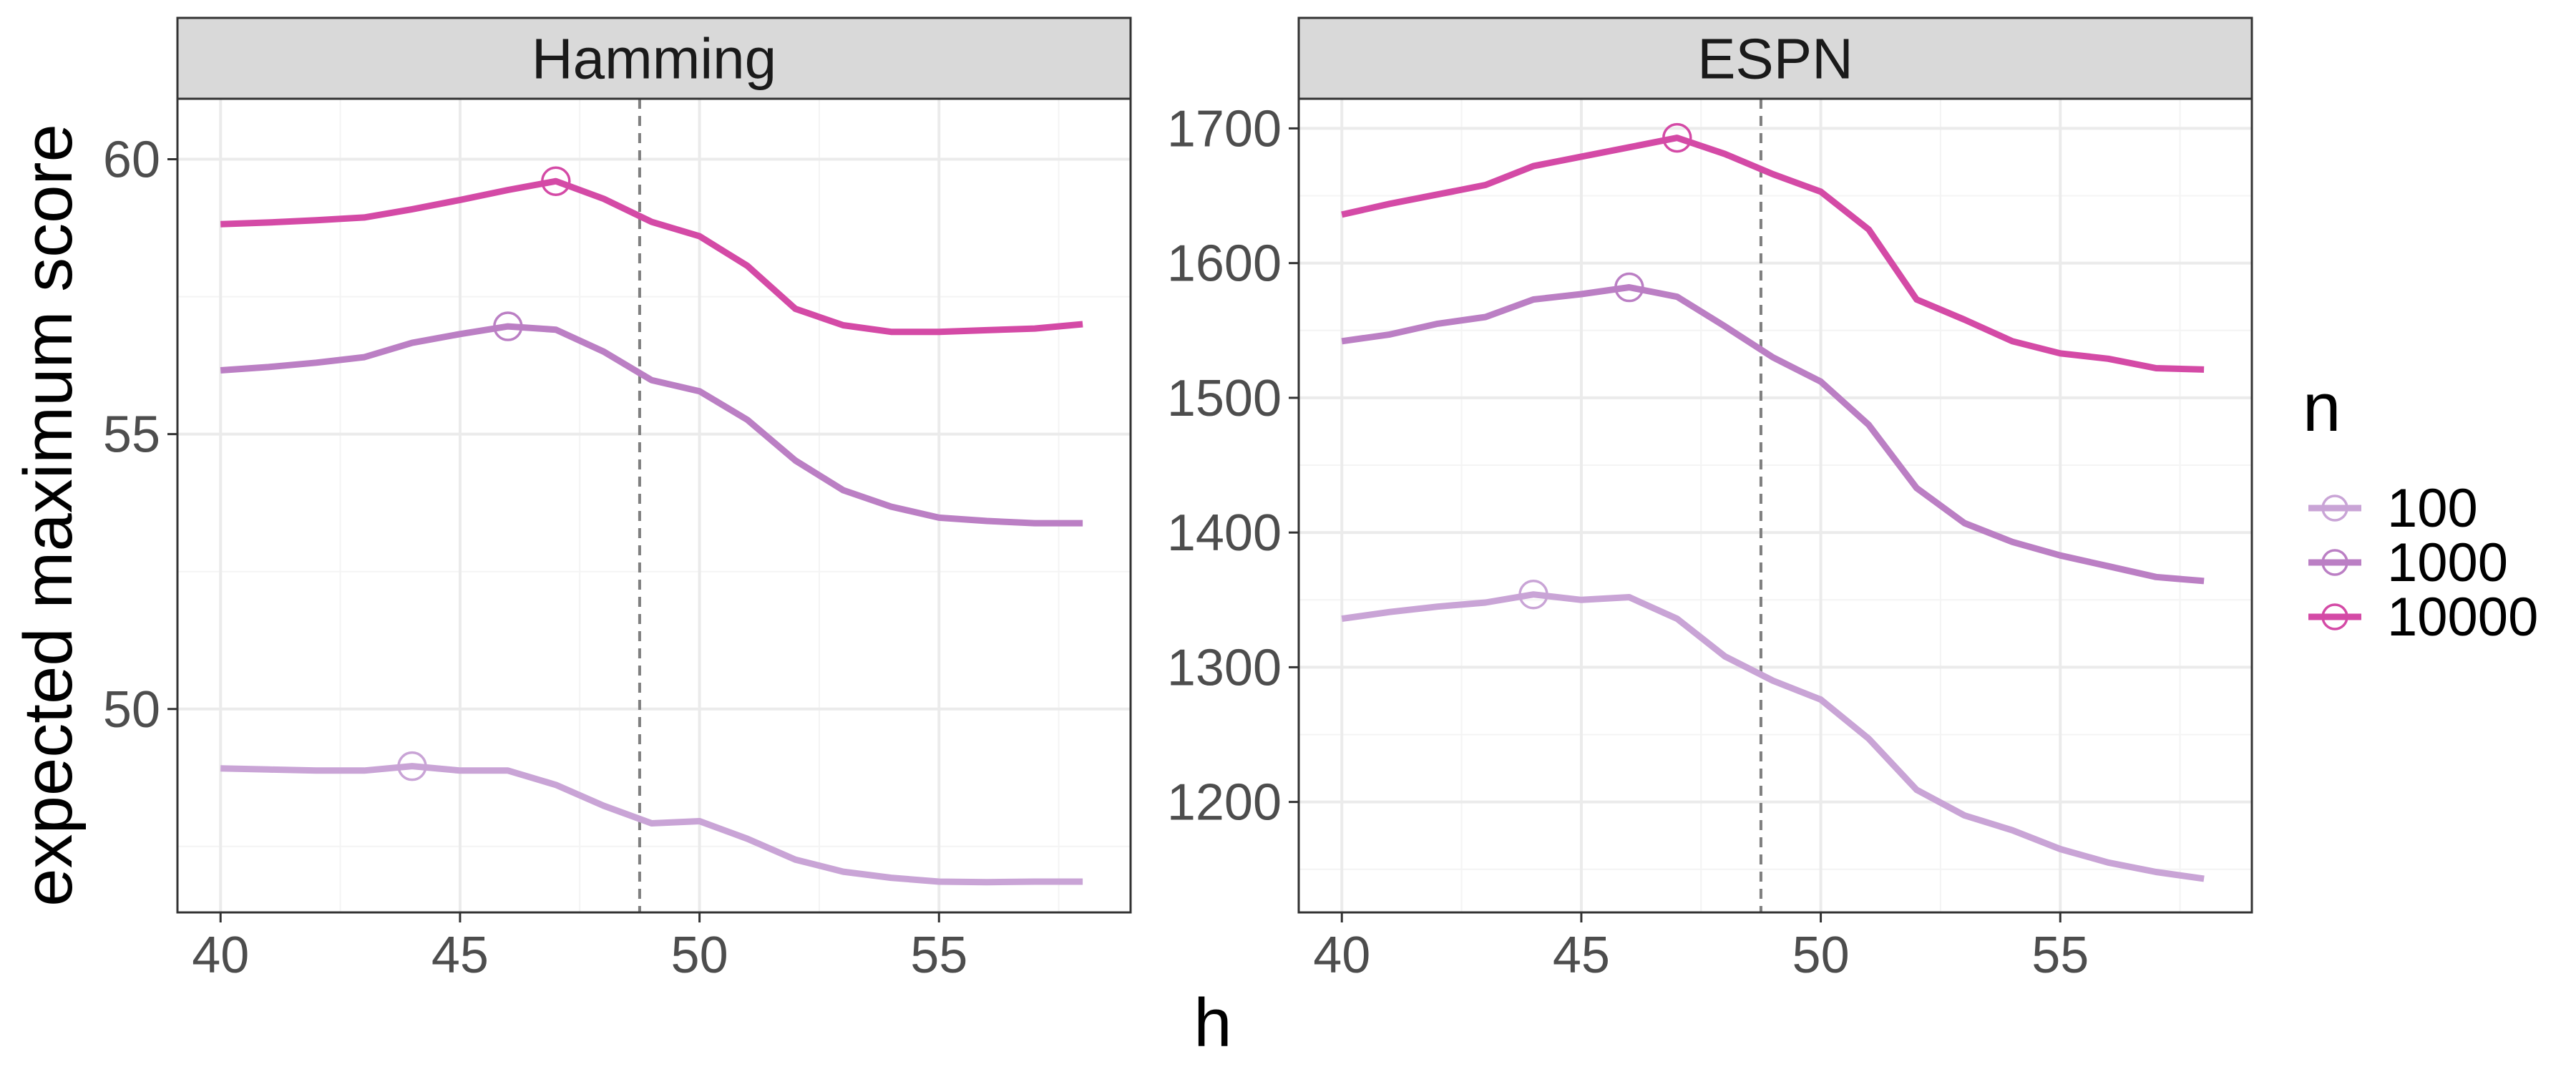 The width and height of the screenshot is (2576, 1077). Describe the element at coordinates (699, 956) in the screenshot. I see `x-tick-label-hamming: 50` at that location.